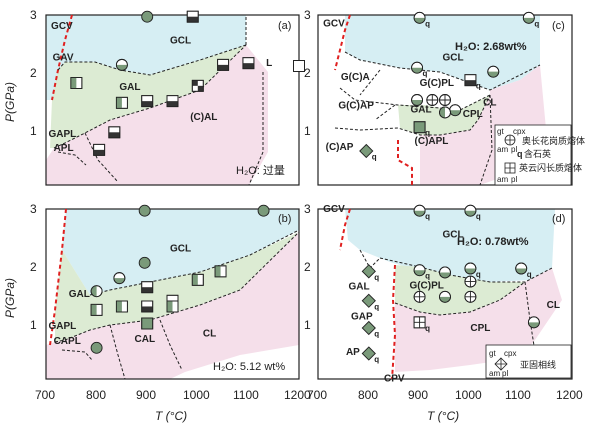 This screenshot has width=594, height=434. I want to click on panel-c-label: (c), so click(558, 26).